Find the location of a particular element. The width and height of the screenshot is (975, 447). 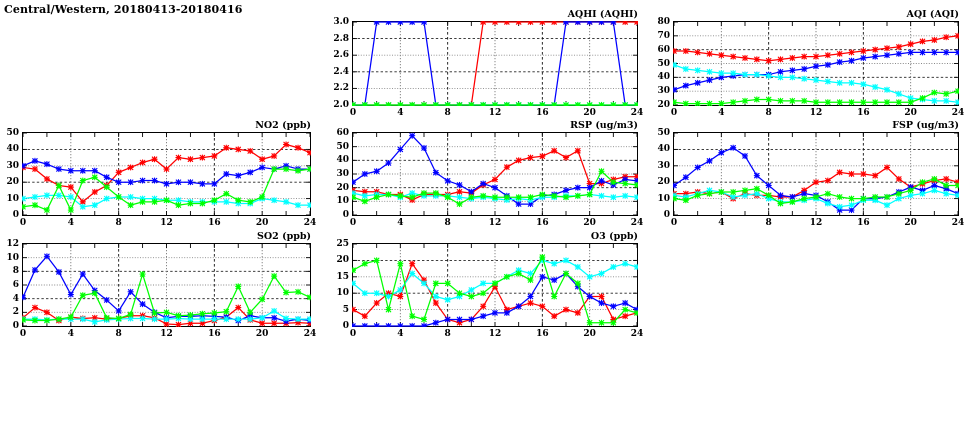

y-axis-label-aqi-4: 60 is located at coordinates (663, 49).